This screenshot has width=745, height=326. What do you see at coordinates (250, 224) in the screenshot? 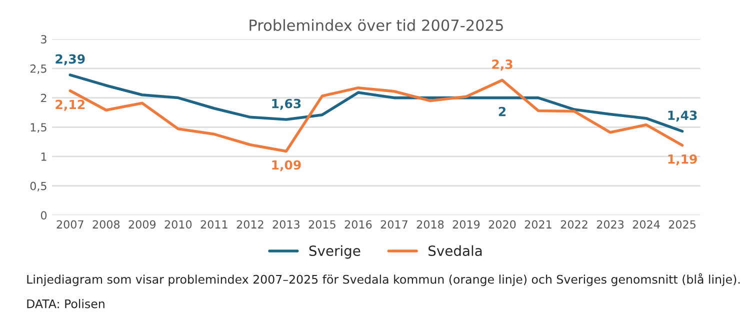
I see `x-tick-label: 2012` at bounding box center [250, 224].